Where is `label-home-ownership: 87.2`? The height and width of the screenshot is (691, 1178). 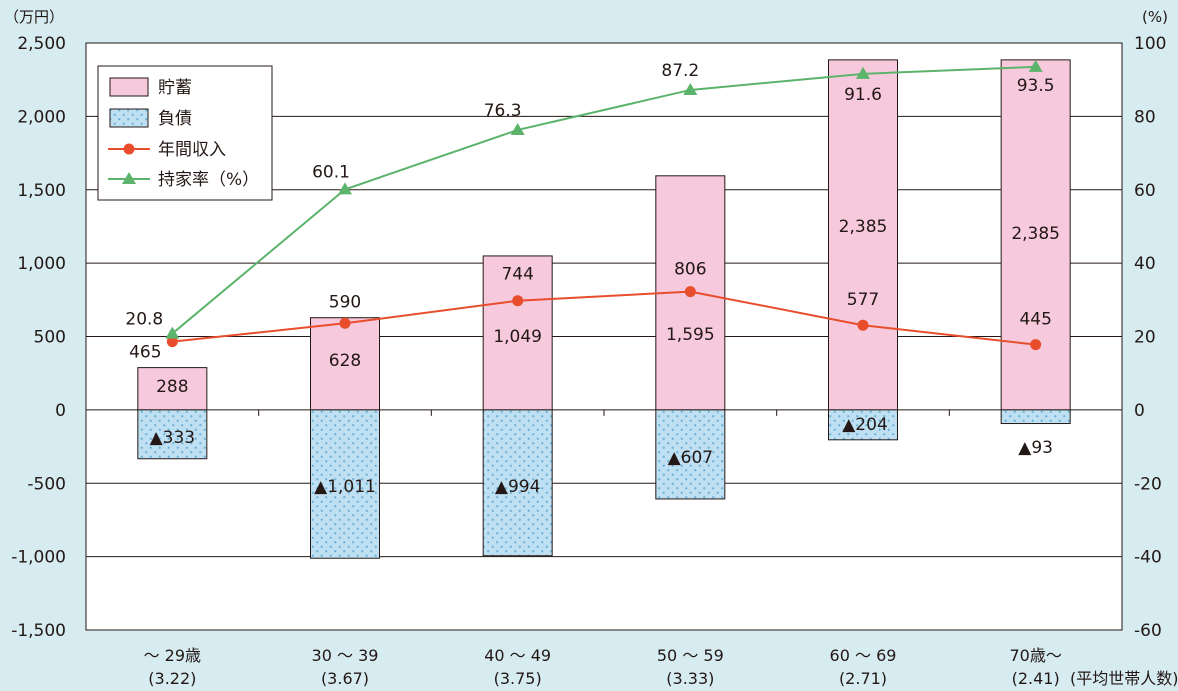 label-home-ownership: 87.2 is located at coordinates (680, 71).